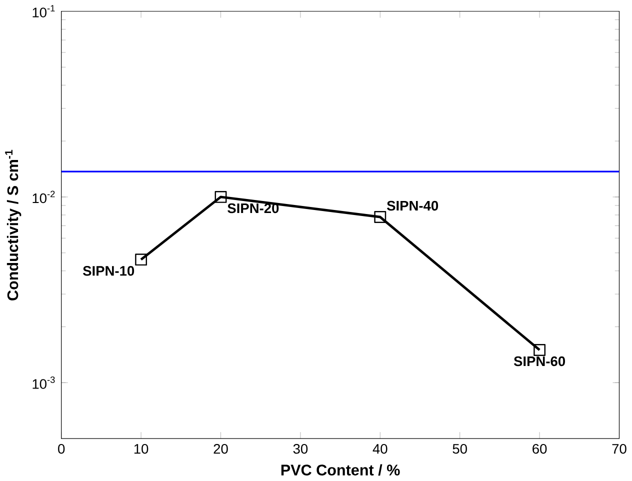 The height and width of the screenshot is (481, 632). I want to click on y-axis-title: Conductivity / S cm$^{-1}$, so click(13, 225).